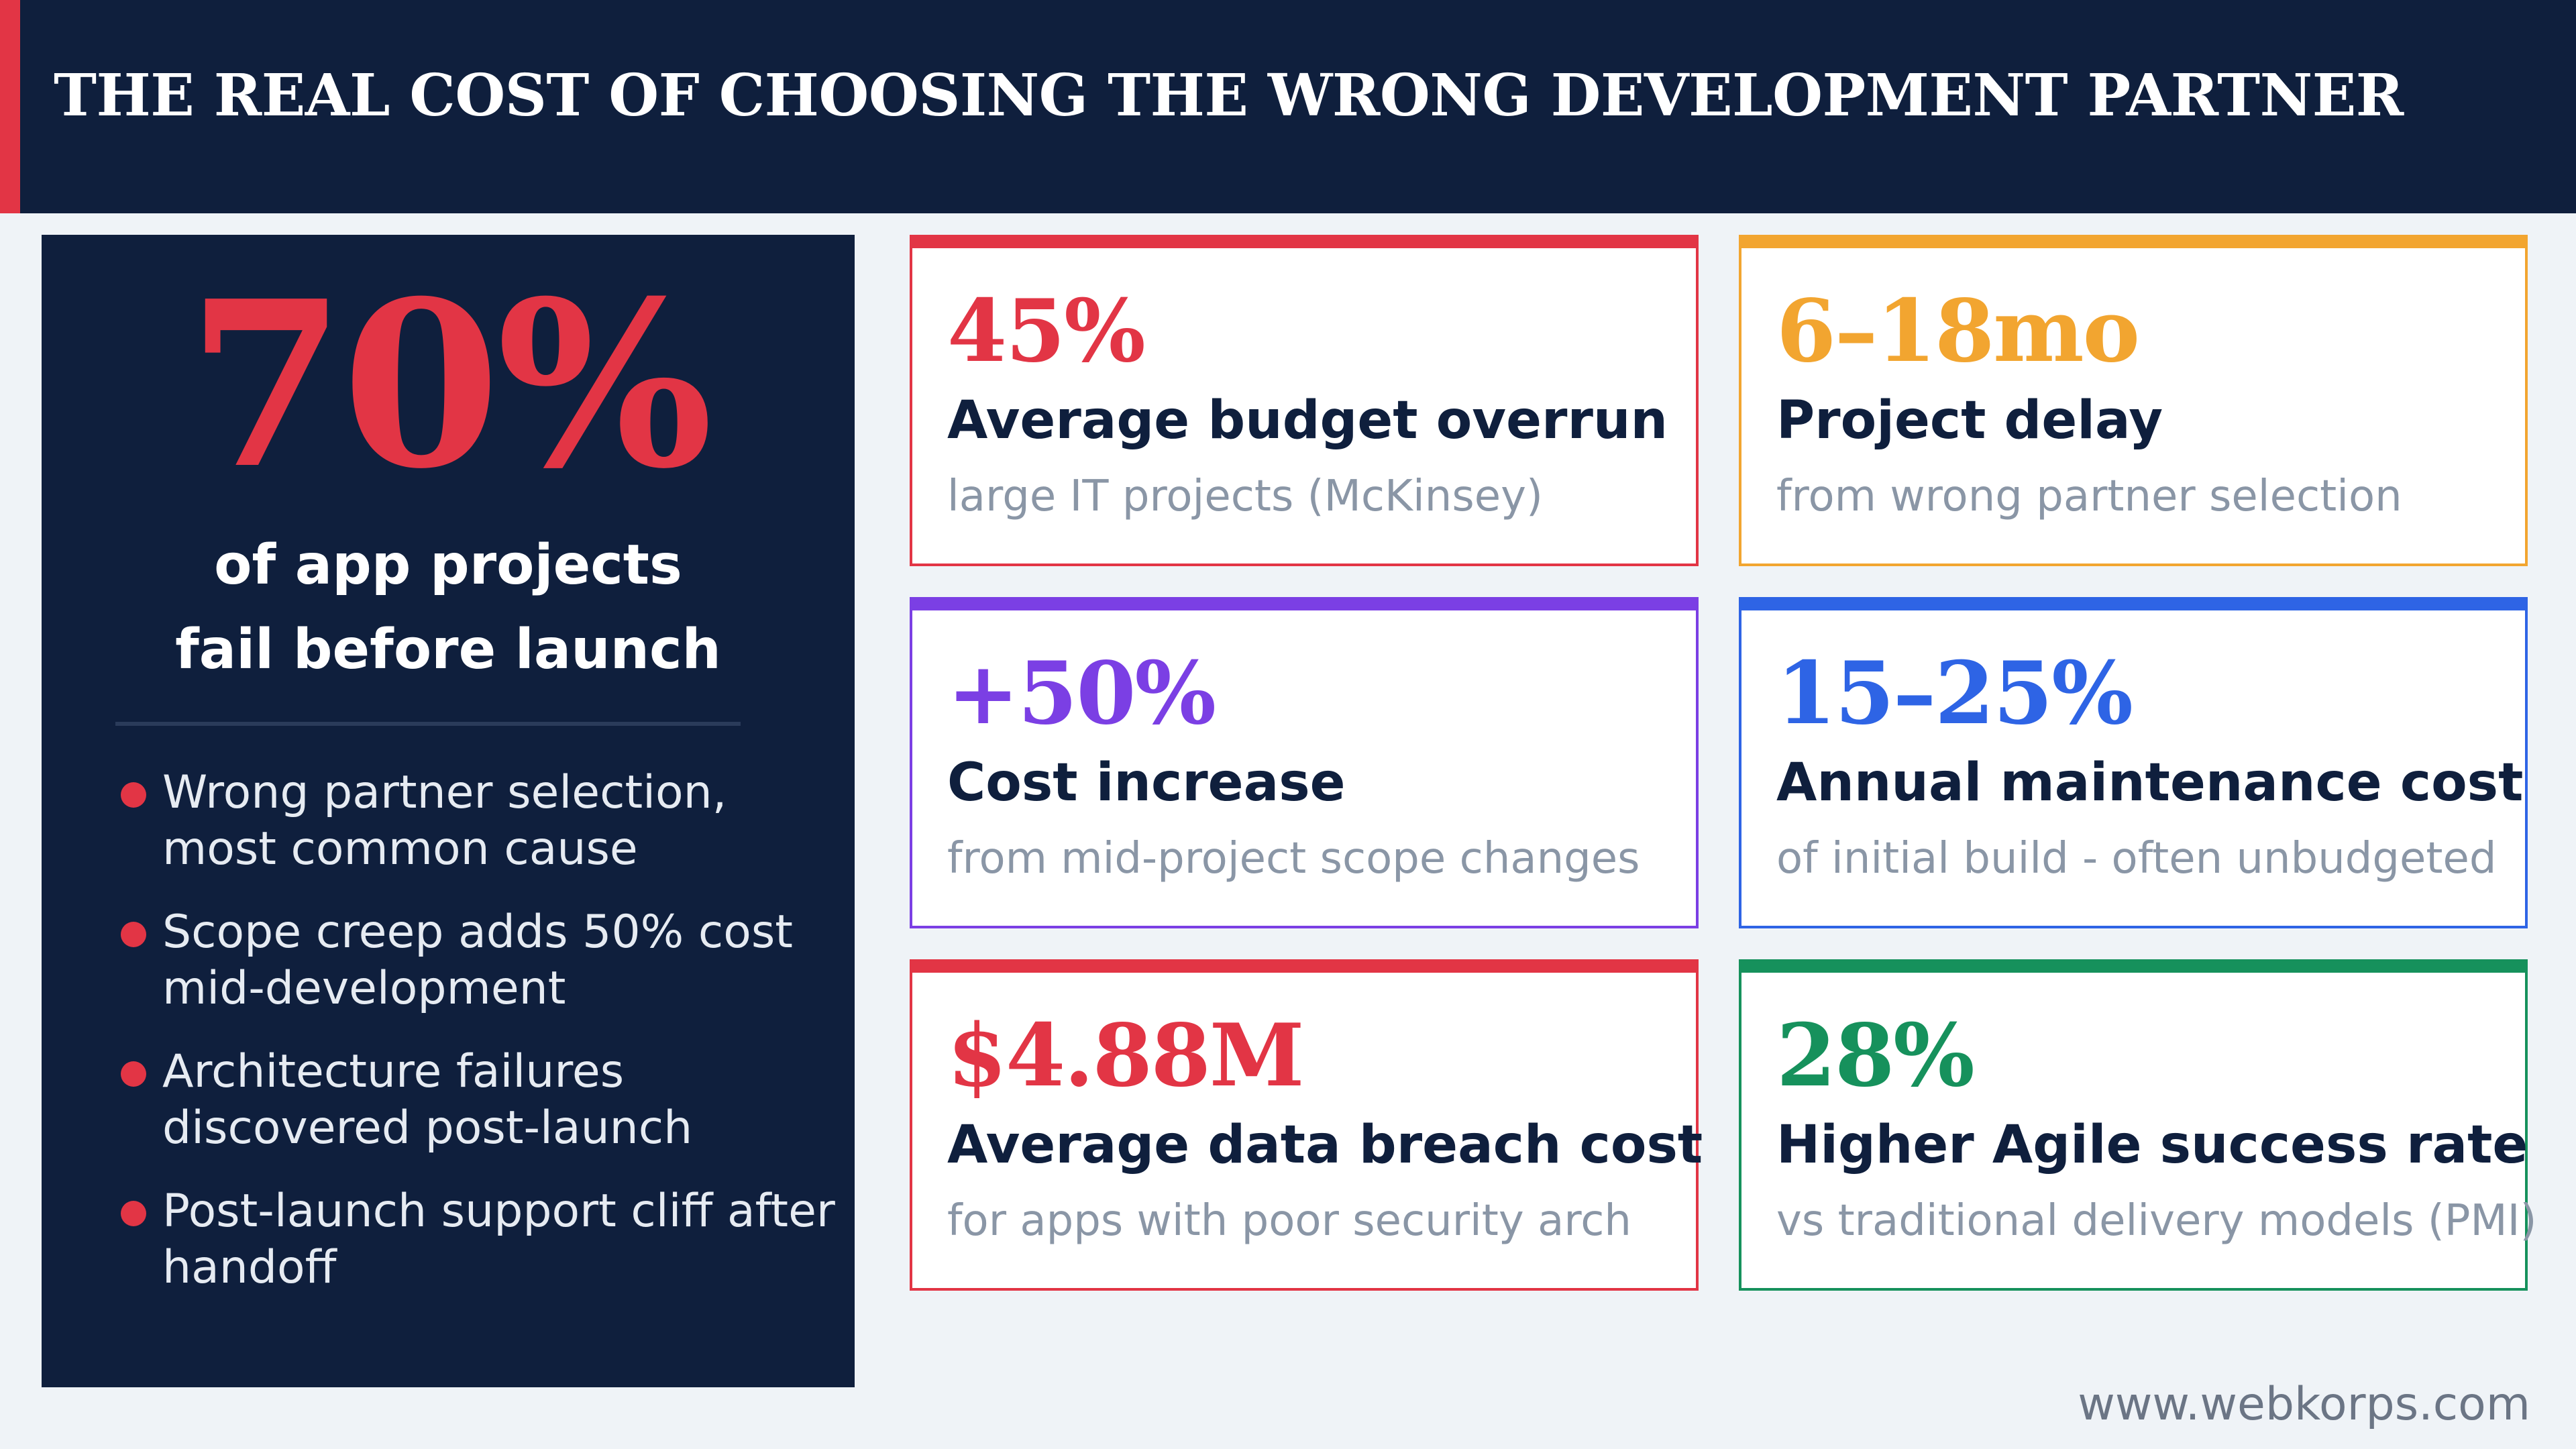  I want to click on stat-card-title: Cost increase, so click(1146, 783).